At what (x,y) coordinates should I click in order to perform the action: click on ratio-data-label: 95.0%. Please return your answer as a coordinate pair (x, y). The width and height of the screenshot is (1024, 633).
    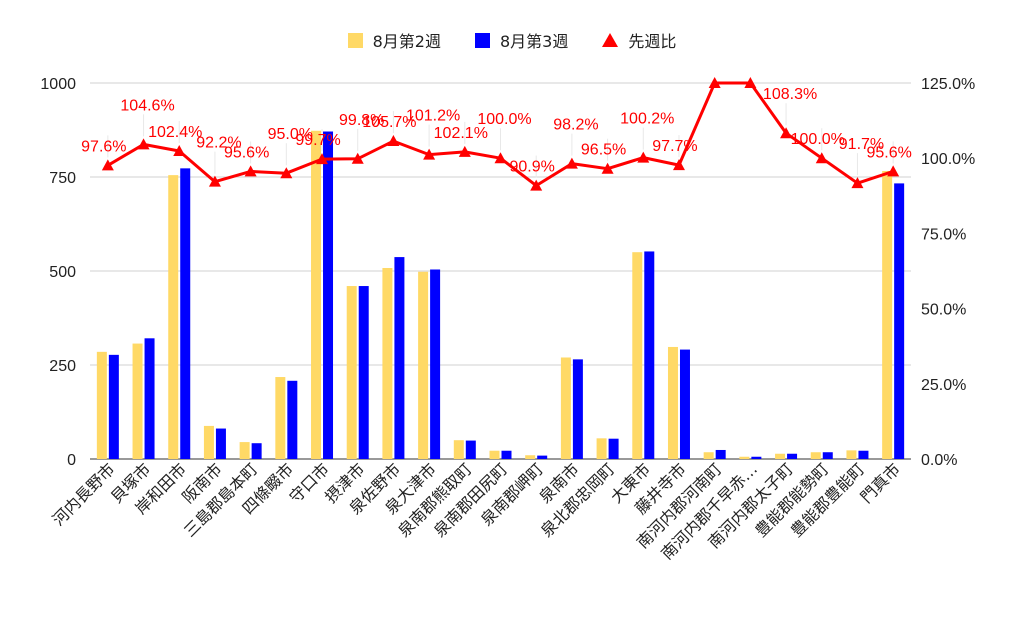
    Looking at the image, I should click on (290, 134).